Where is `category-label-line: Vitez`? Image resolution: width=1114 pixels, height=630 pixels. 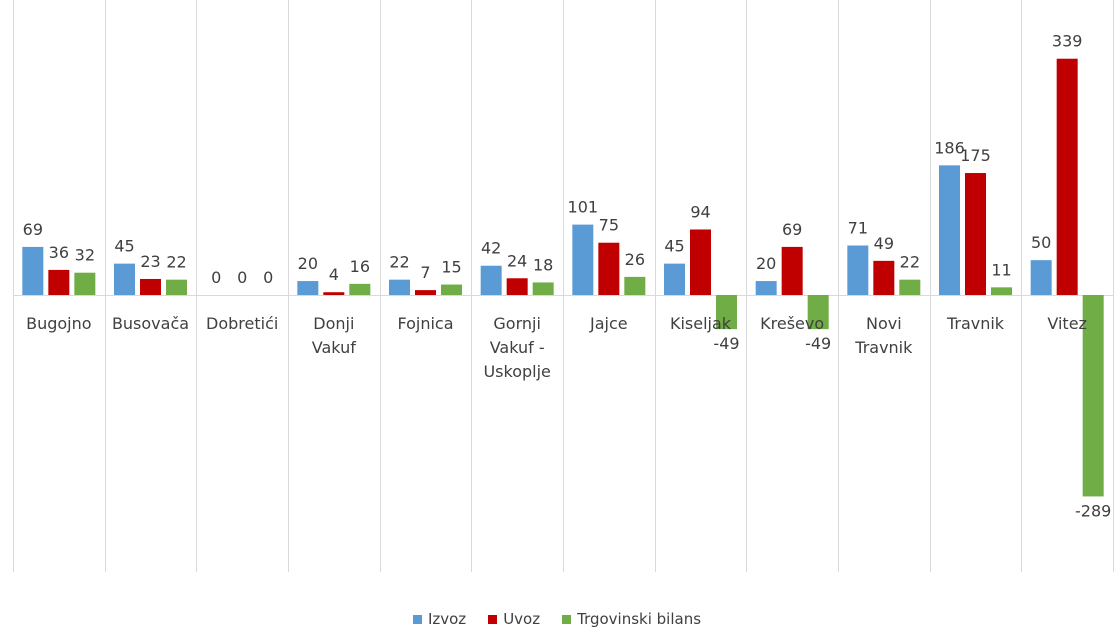 category-label-line: Vitez is located at coordinates (1067, 323).